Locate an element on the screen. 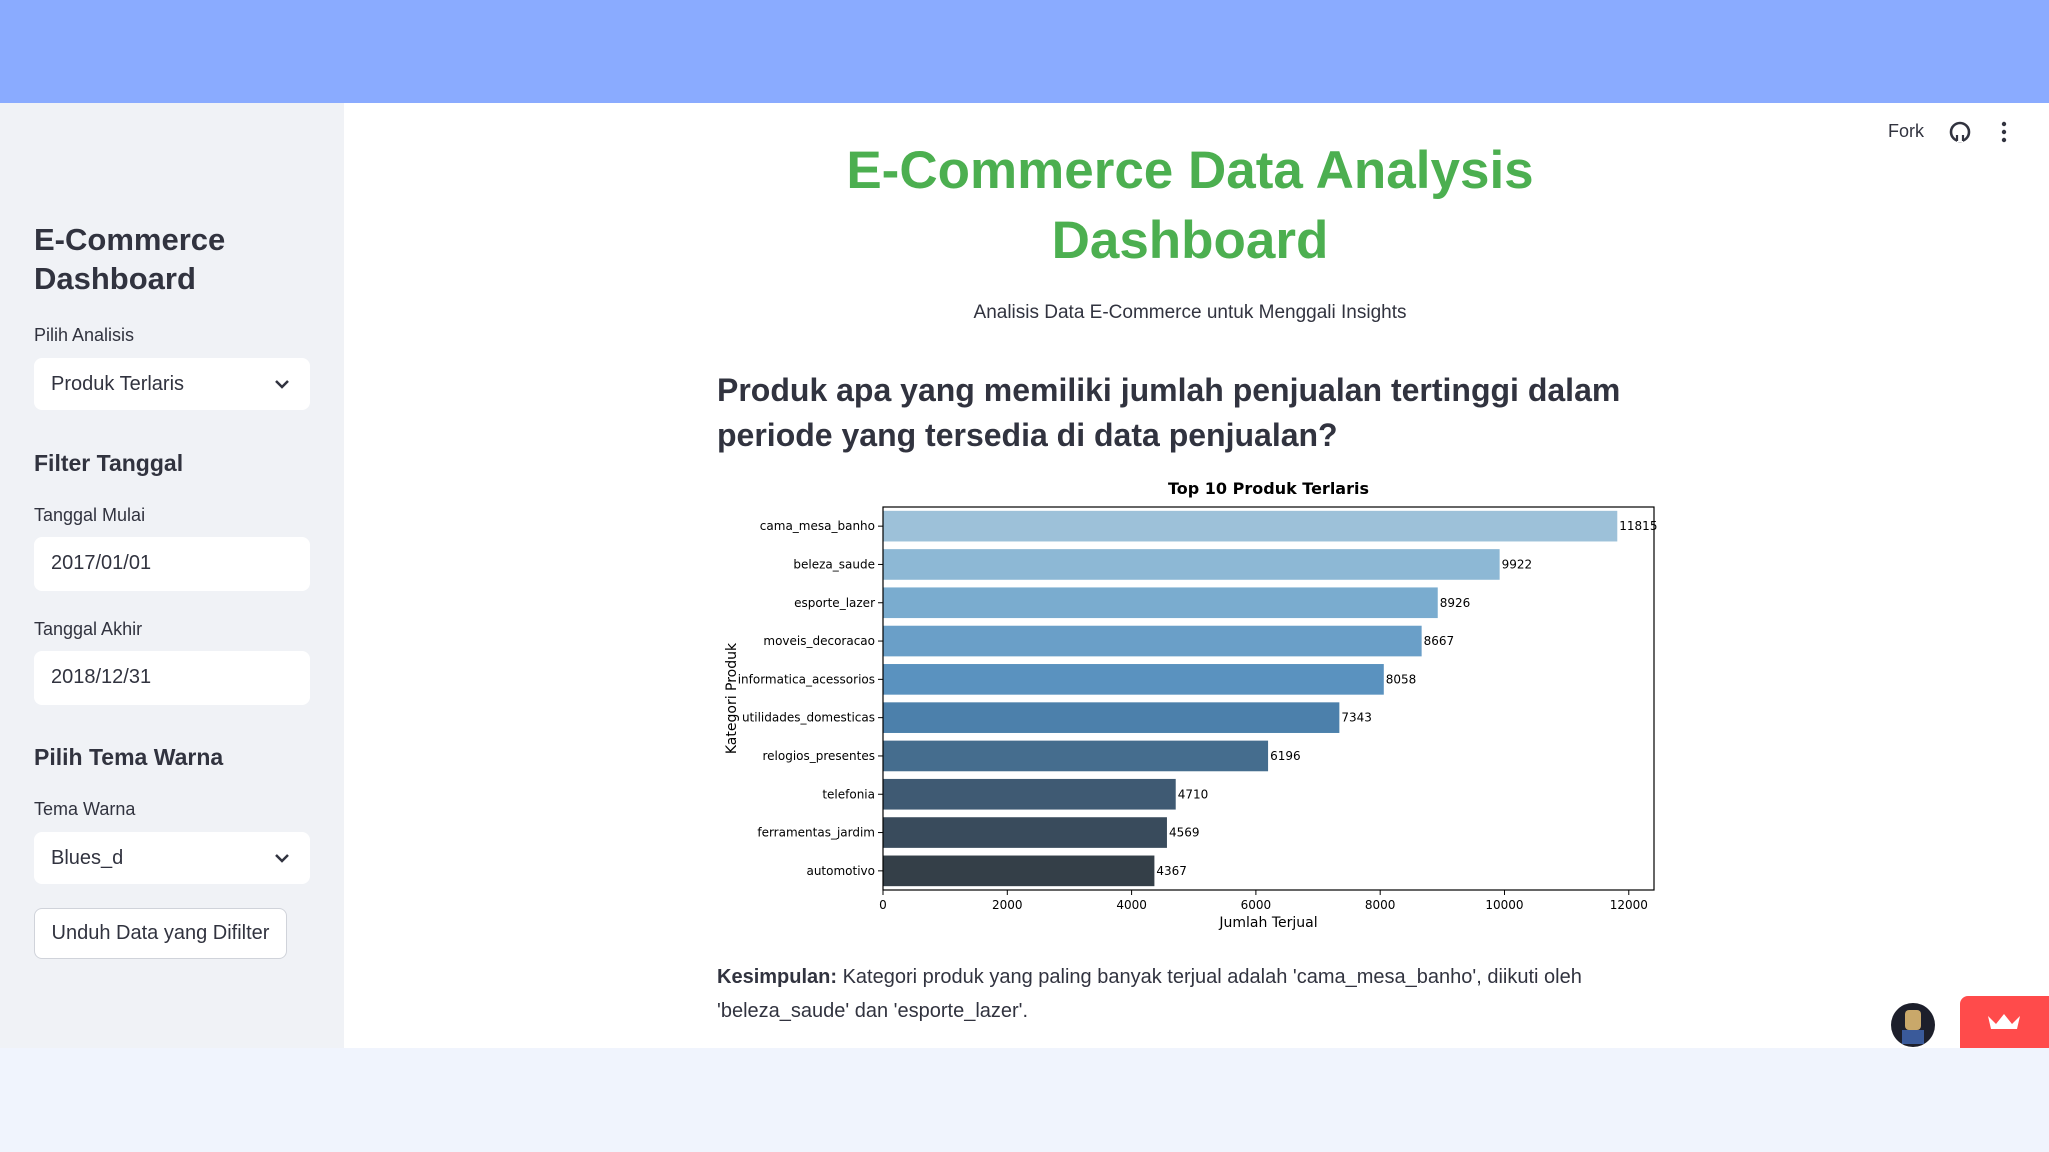  end-value: 2018/12/31 is located at coordinates (101, 677).